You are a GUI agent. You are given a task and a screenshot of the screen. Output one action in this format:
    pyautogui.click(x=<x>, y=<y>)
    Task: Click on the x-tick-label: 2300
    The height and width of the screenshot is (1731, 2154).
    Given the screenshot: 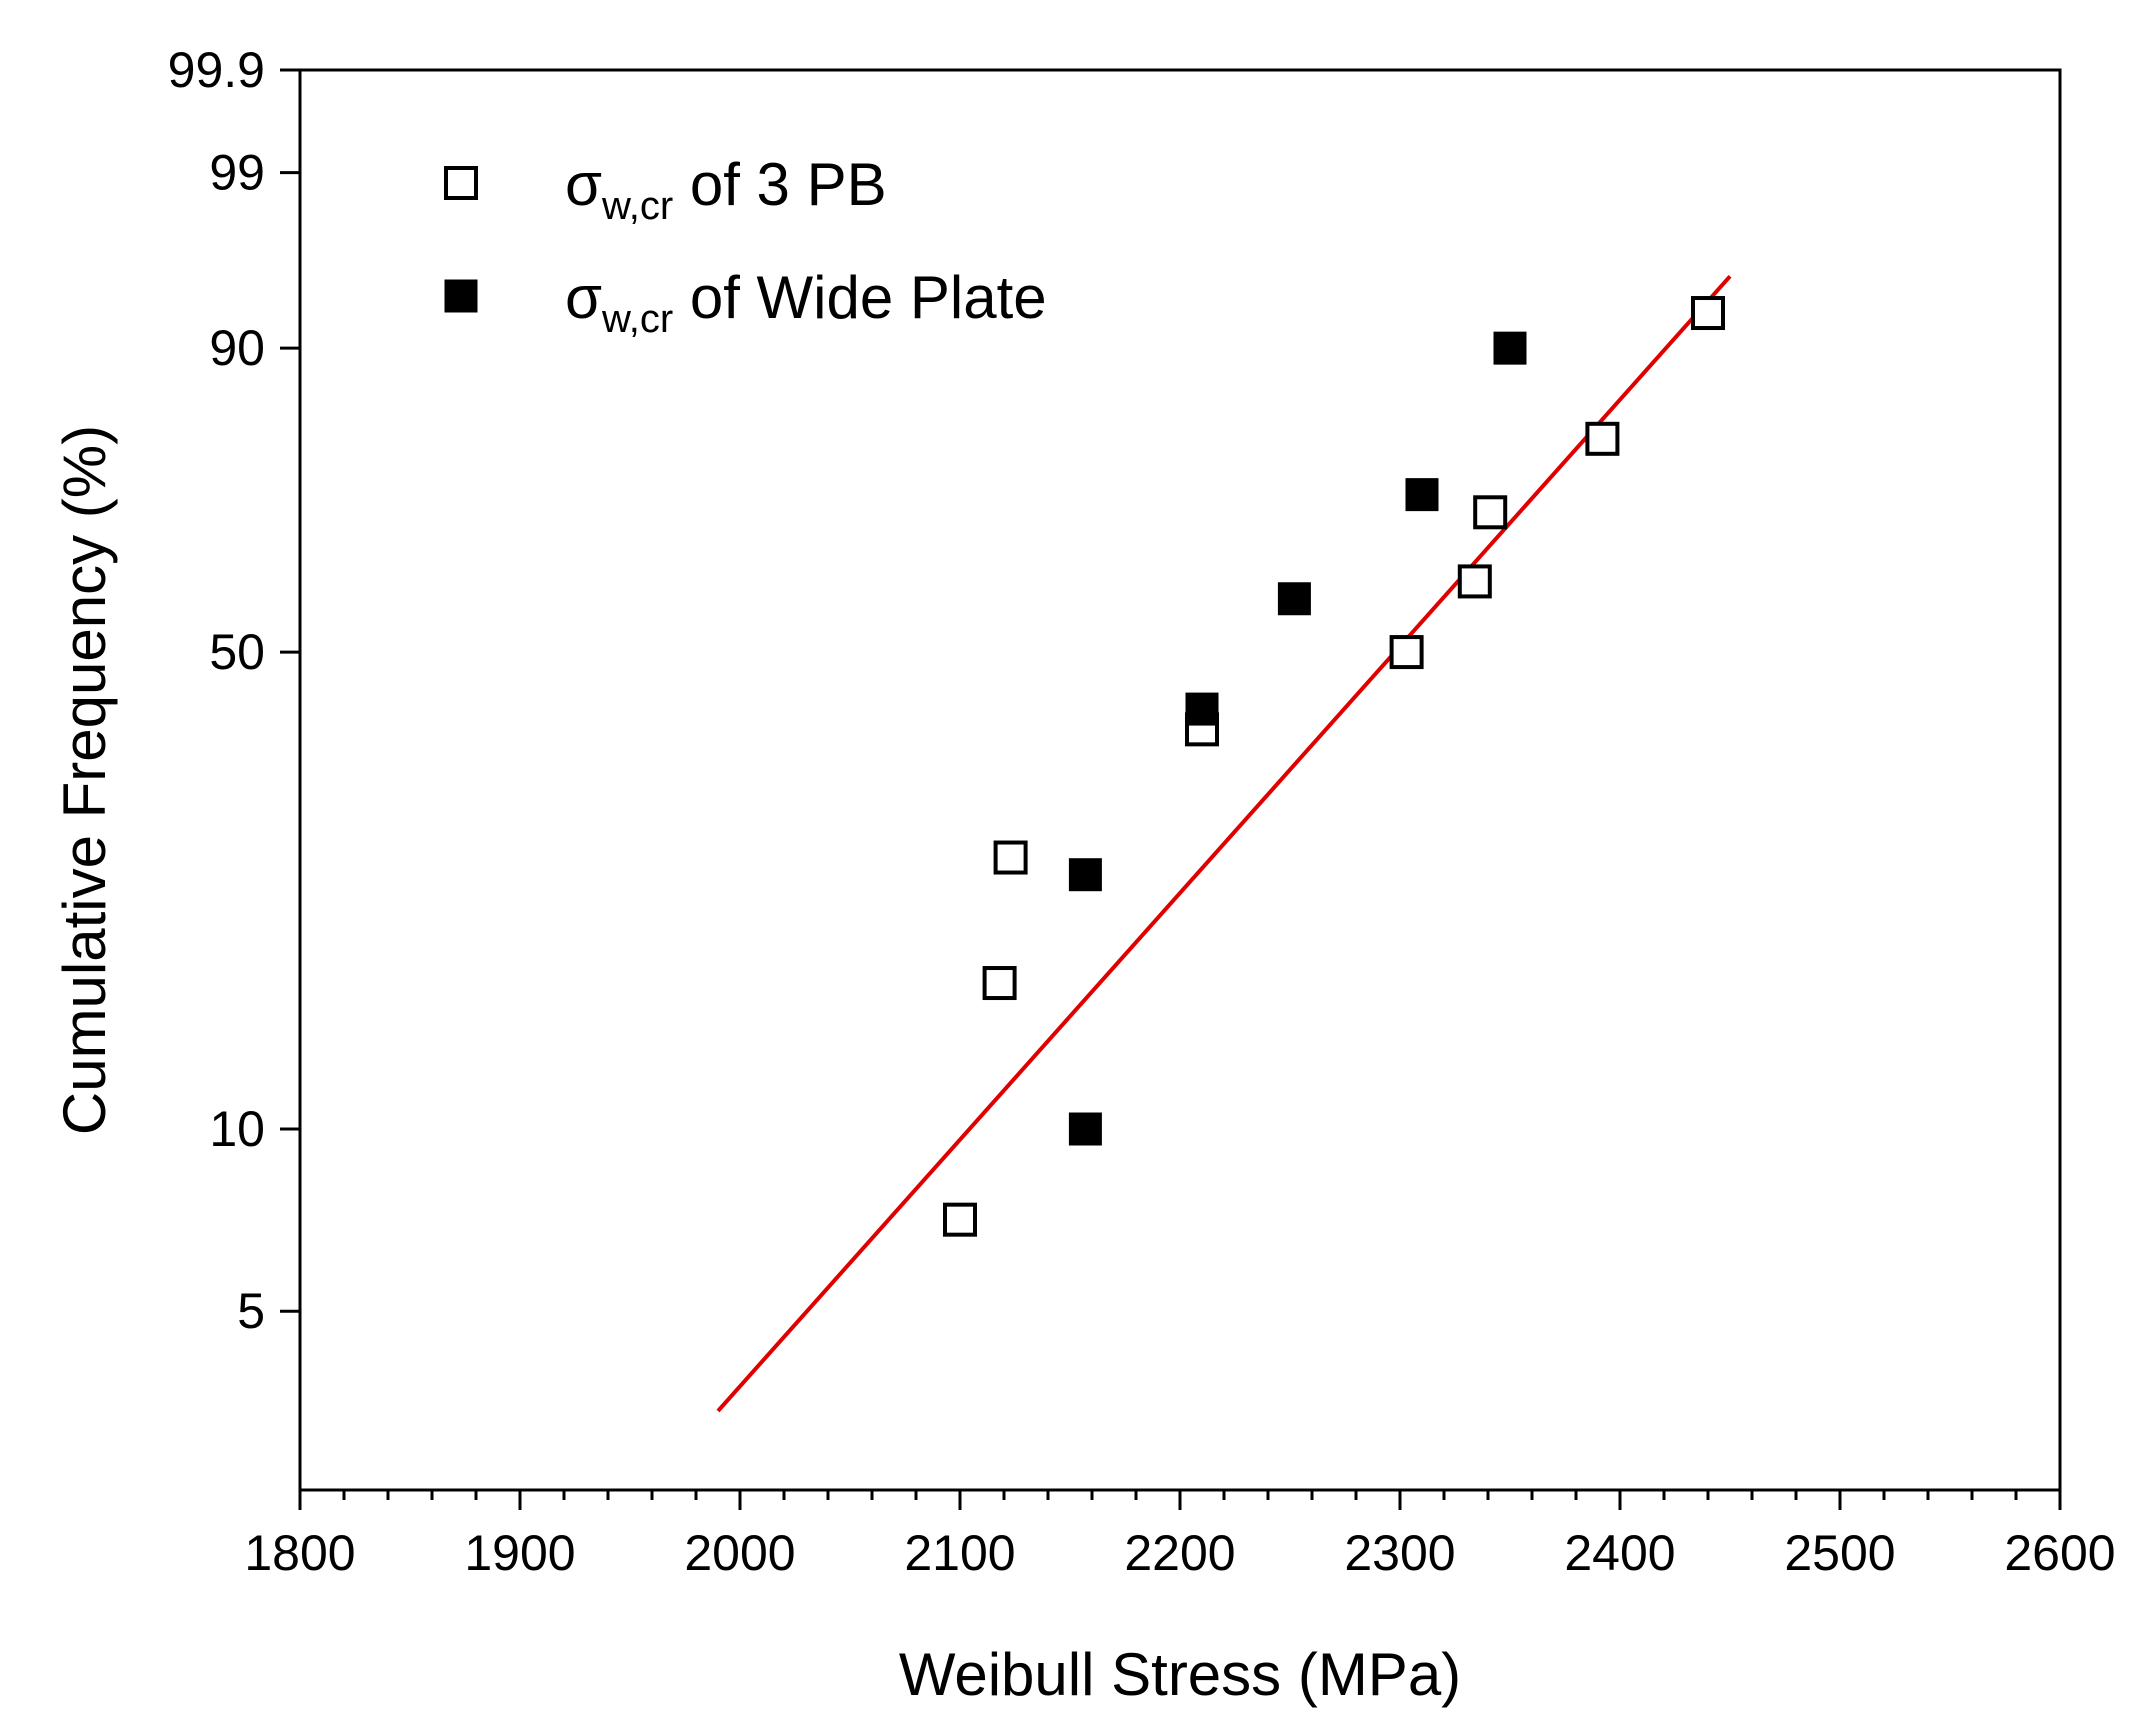 What is the action you would take?
    pyautogui.click(x=1399, y=1553)
    